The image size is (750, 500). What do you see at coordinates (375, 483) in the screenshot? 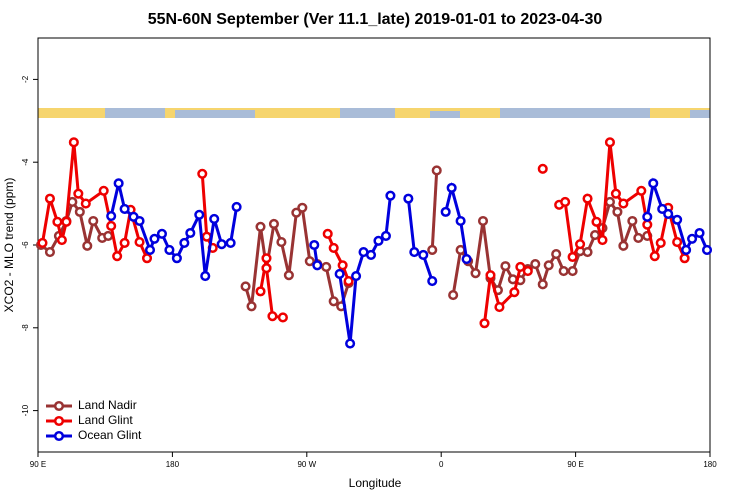
I see `x-axis-label: Longitude` at bounding box center [375, 483].